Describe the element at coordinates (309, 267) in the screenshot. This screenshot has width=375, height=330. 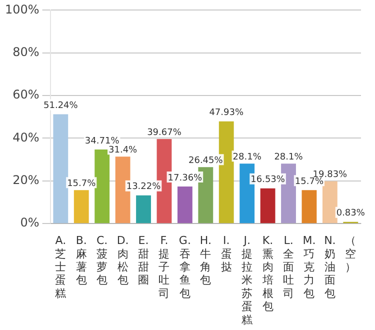
I see `x-tick-label: M.巧克力包` at that location.